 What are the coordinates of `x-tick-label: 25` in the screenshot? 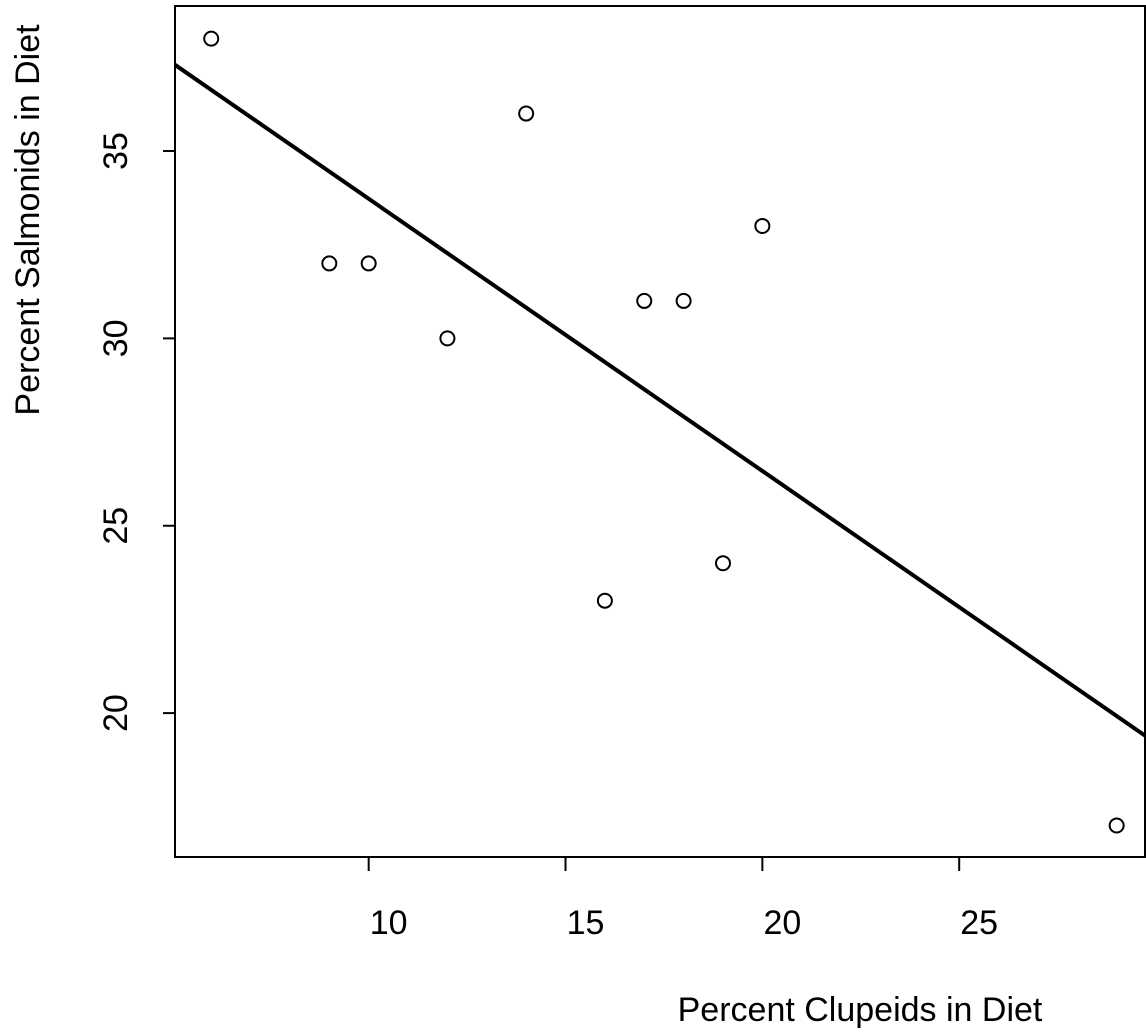 It's located at (979, 923).